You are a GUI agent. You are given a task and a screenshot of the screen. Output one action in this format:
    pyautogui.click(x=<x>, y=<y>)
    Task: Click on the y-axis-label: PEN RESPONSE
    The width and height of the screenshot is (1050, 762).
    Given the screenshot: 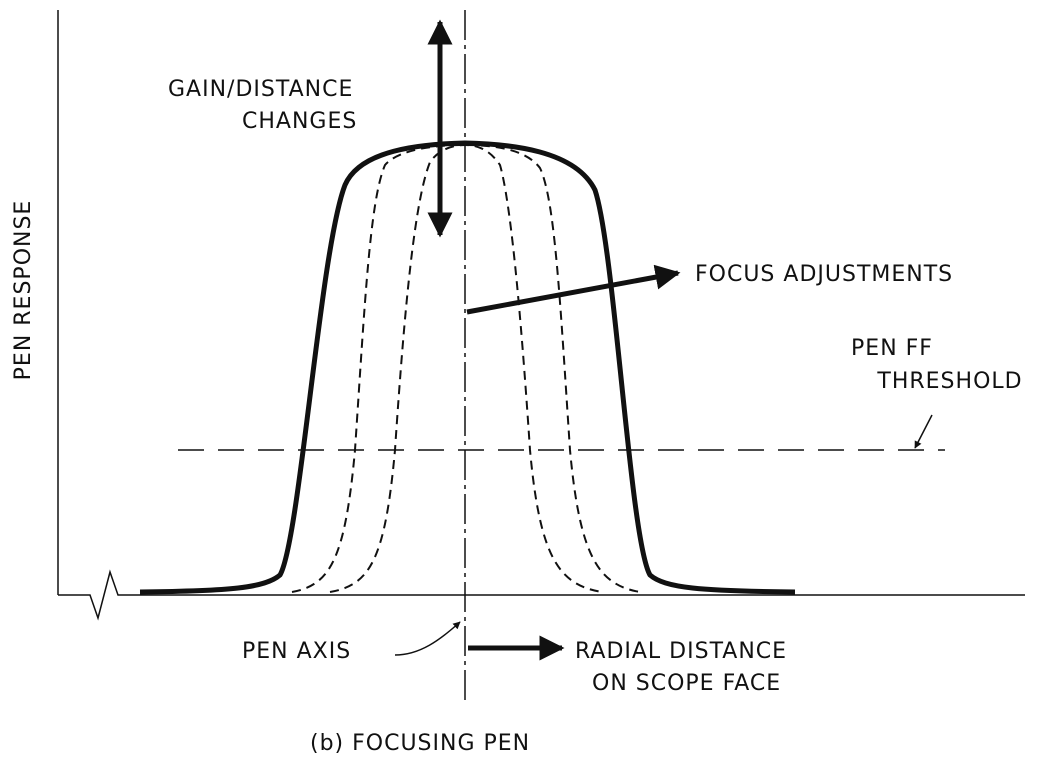 What is the action you would take?
    pyautogui.click(x=23, y=290)
    